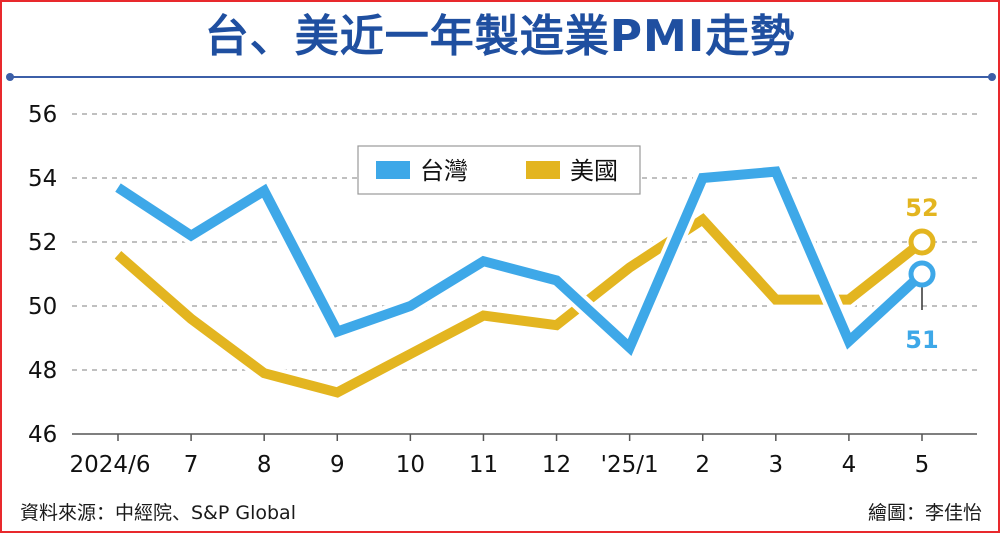  Describe the element at coordinates (921, 340) in the screenshot. I see `taiwan-end-label: 51` at that location.